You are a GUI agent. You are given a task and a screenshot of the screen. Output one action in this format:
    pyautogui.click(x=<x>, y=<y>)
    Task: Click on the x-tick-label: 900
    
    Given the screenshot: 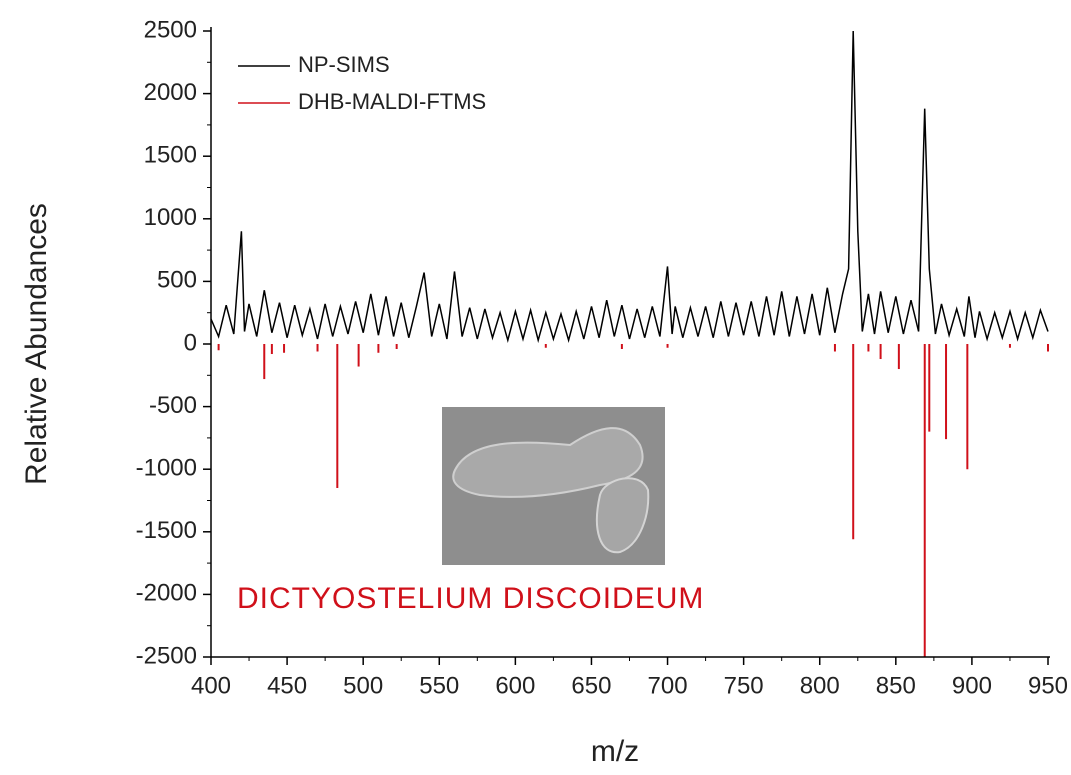 What is the action you would take?
    pyautogui.click(x=972, y=685)
    